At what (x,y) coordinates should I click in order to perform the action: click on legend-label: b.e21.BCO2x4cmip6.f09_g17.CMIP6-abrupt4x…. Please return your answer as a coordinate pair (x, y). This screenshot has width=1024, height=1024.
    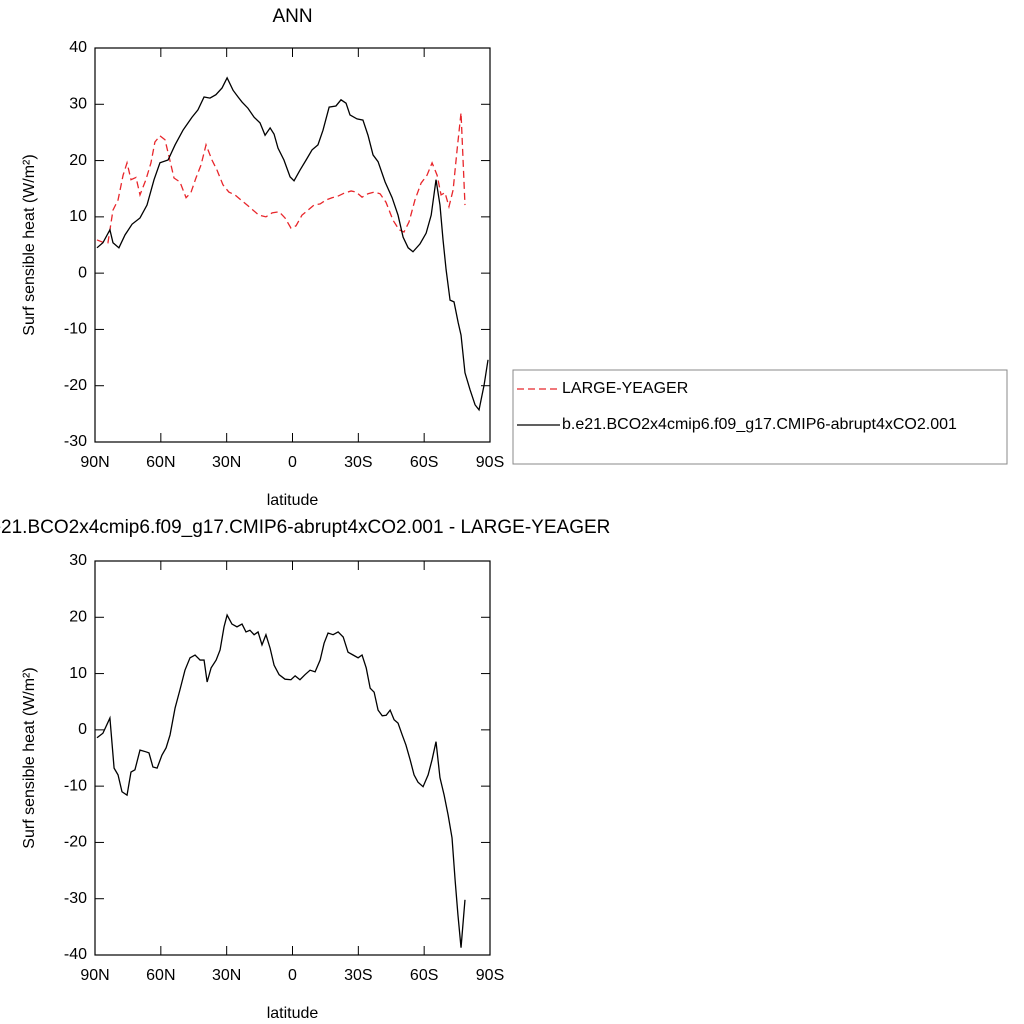
    Looking at the image, I should click on (759, 424).